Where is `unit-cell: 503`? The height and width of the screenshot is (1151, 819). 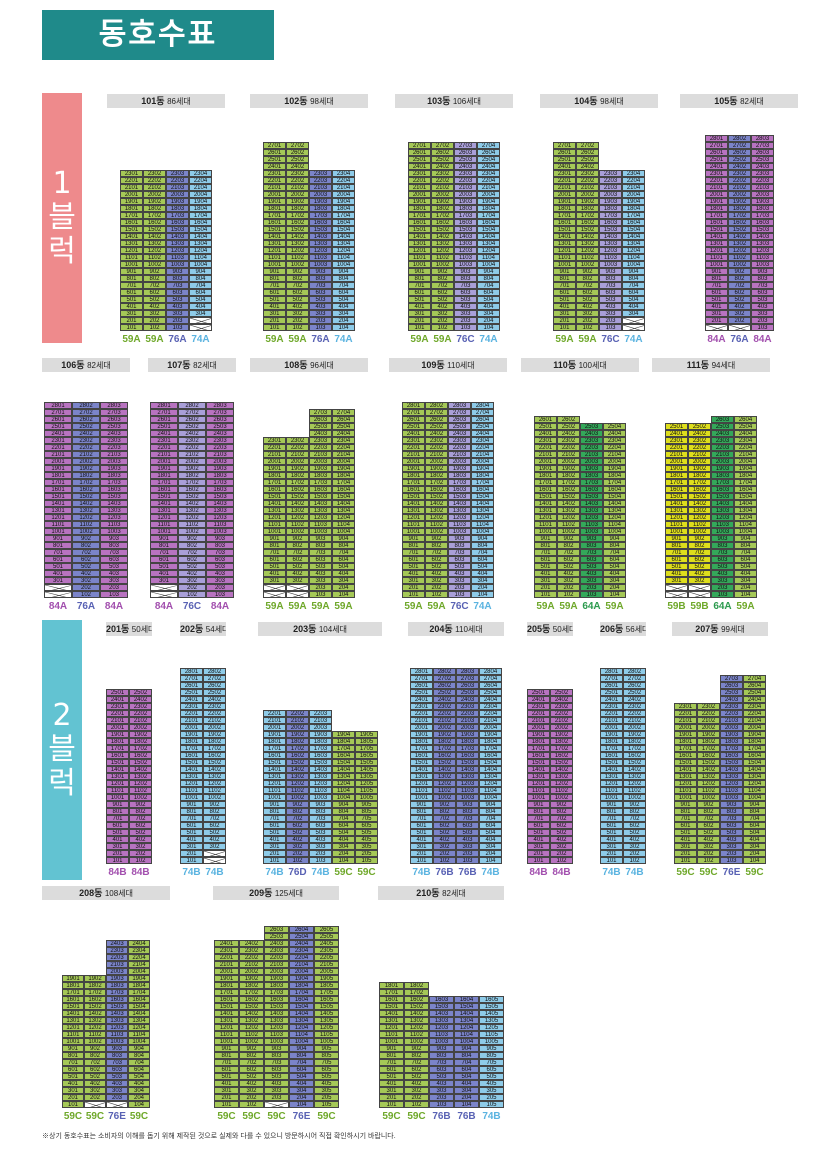 unit-cell: 503 is located at coordinates (220, 566).